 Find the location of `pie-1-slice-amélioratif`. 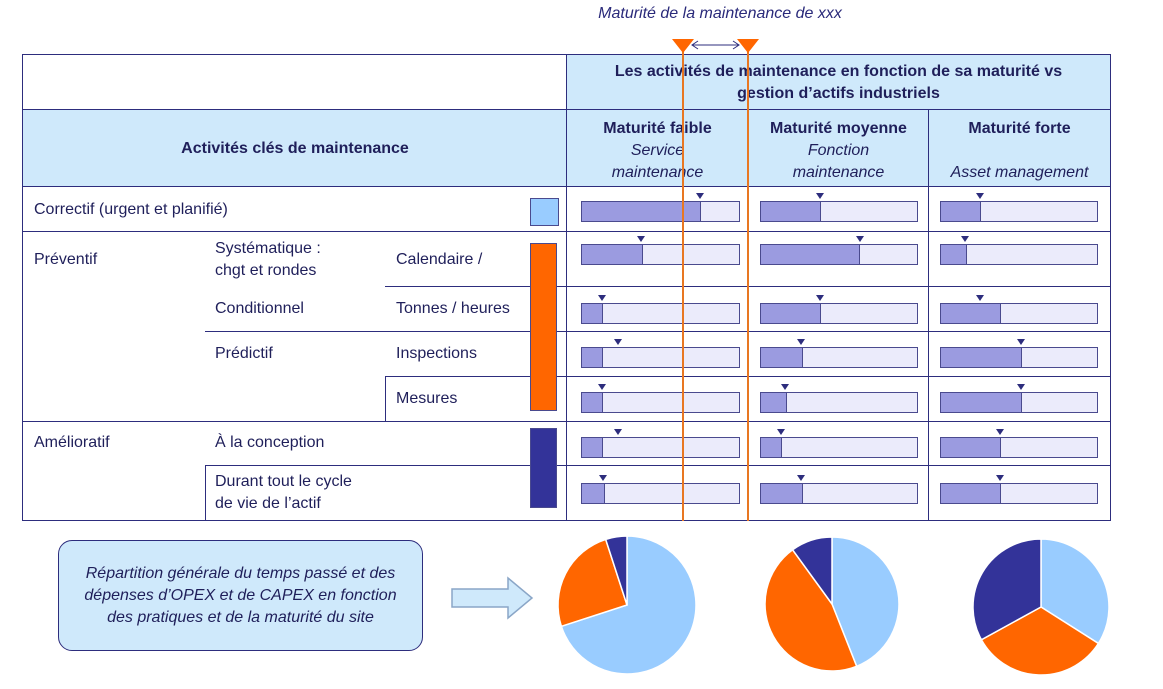

pie-1-slice-amélioratif is located at coordinates (812, 571).